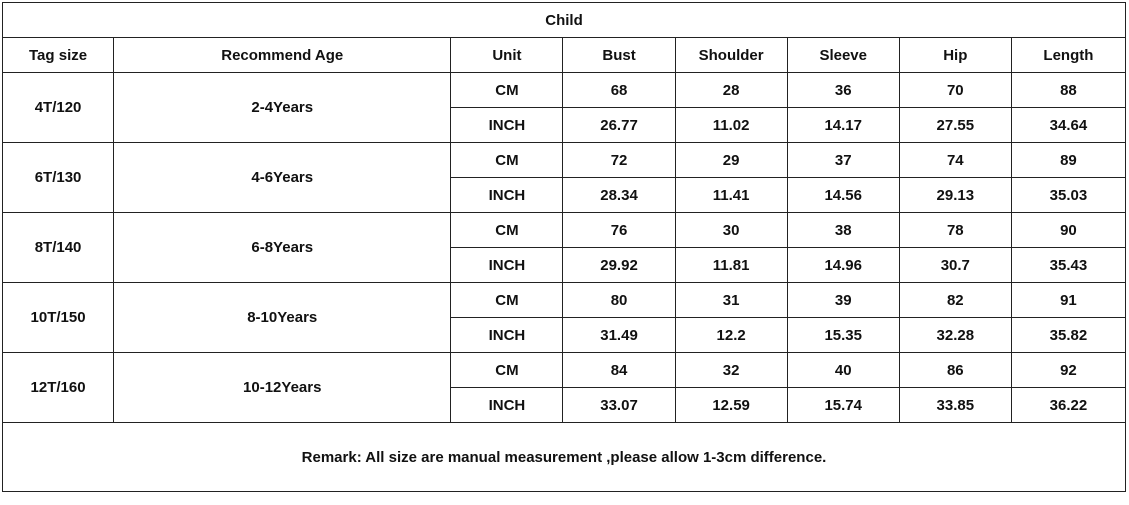 Image resolution: width=1129 pixels, height=505 pixels. Describe the element at coordinates (843, 160) in the screenshot. I see `value-cell: 37` at that location.